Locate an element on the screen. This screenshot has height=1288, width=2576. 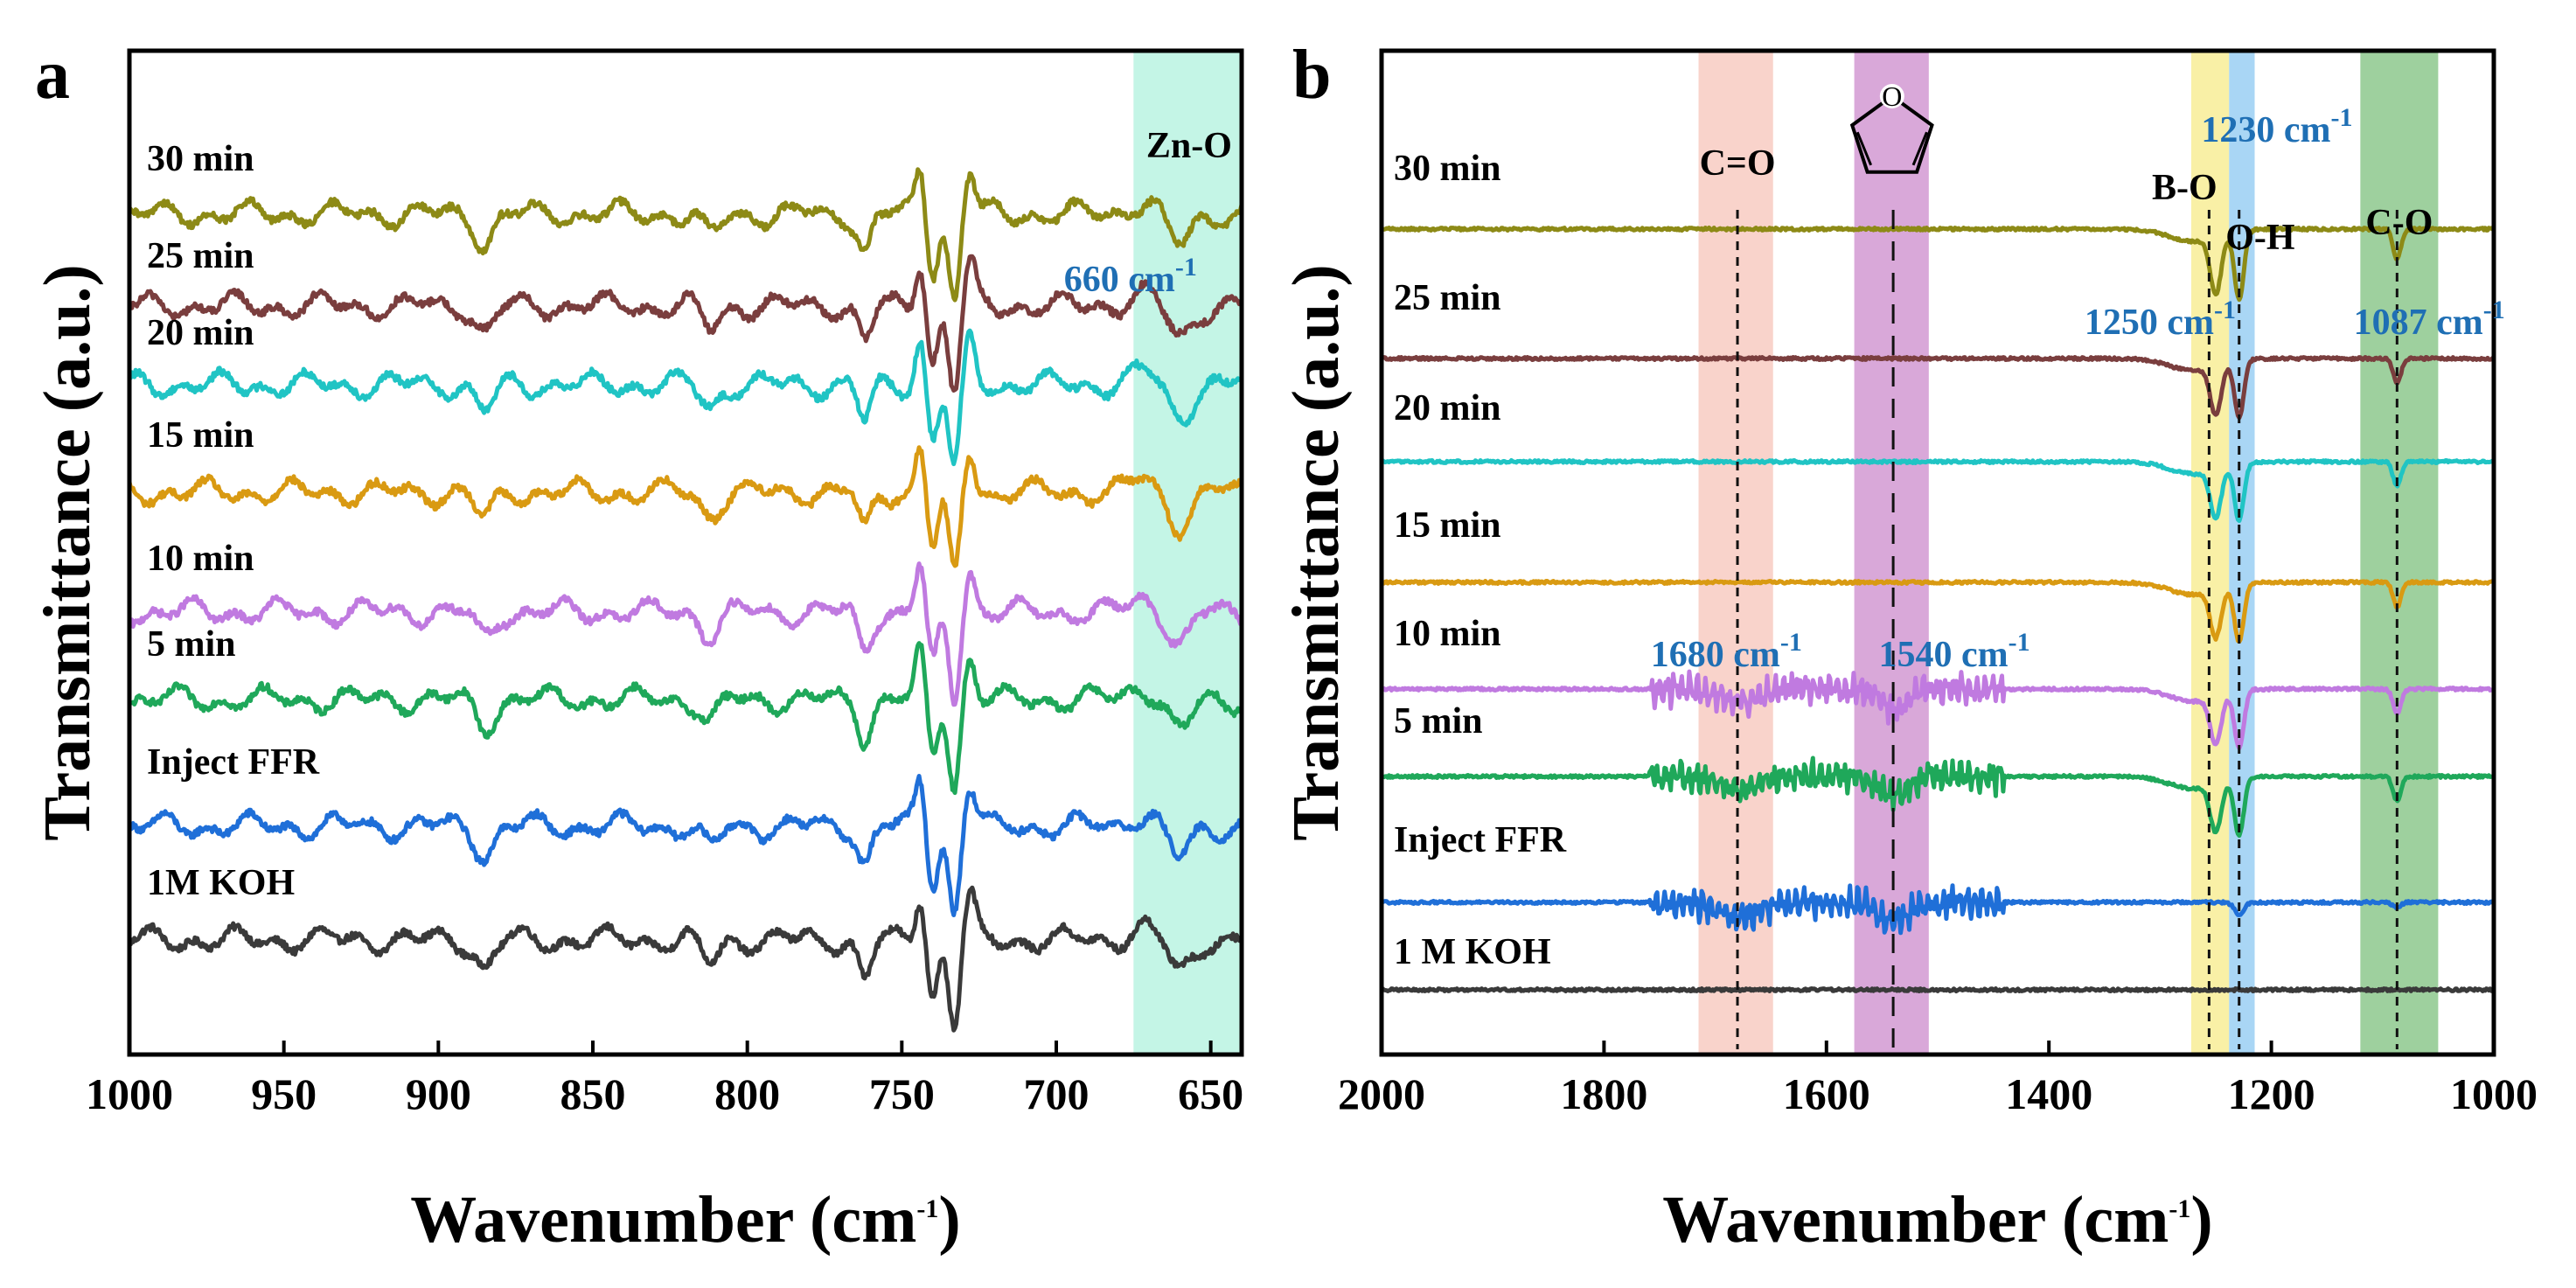
series-label-1m-koh: 1M KOH is located at coordinates (221, 883).